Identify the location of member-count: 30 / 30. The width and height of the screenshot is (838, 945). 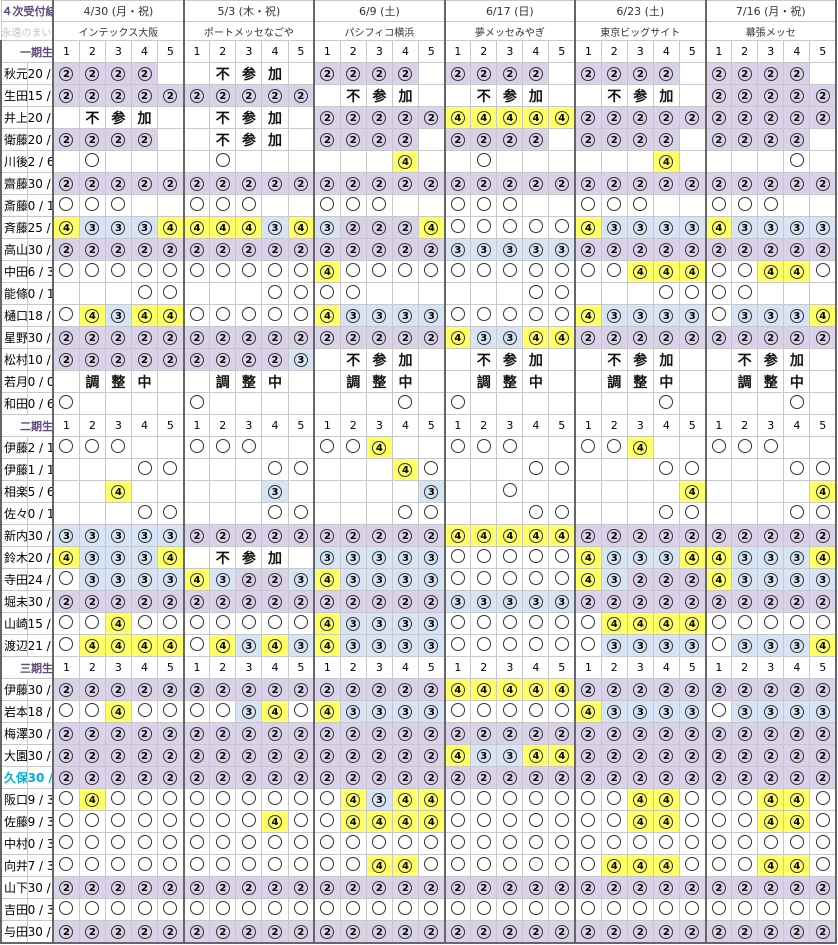
(40, 601).